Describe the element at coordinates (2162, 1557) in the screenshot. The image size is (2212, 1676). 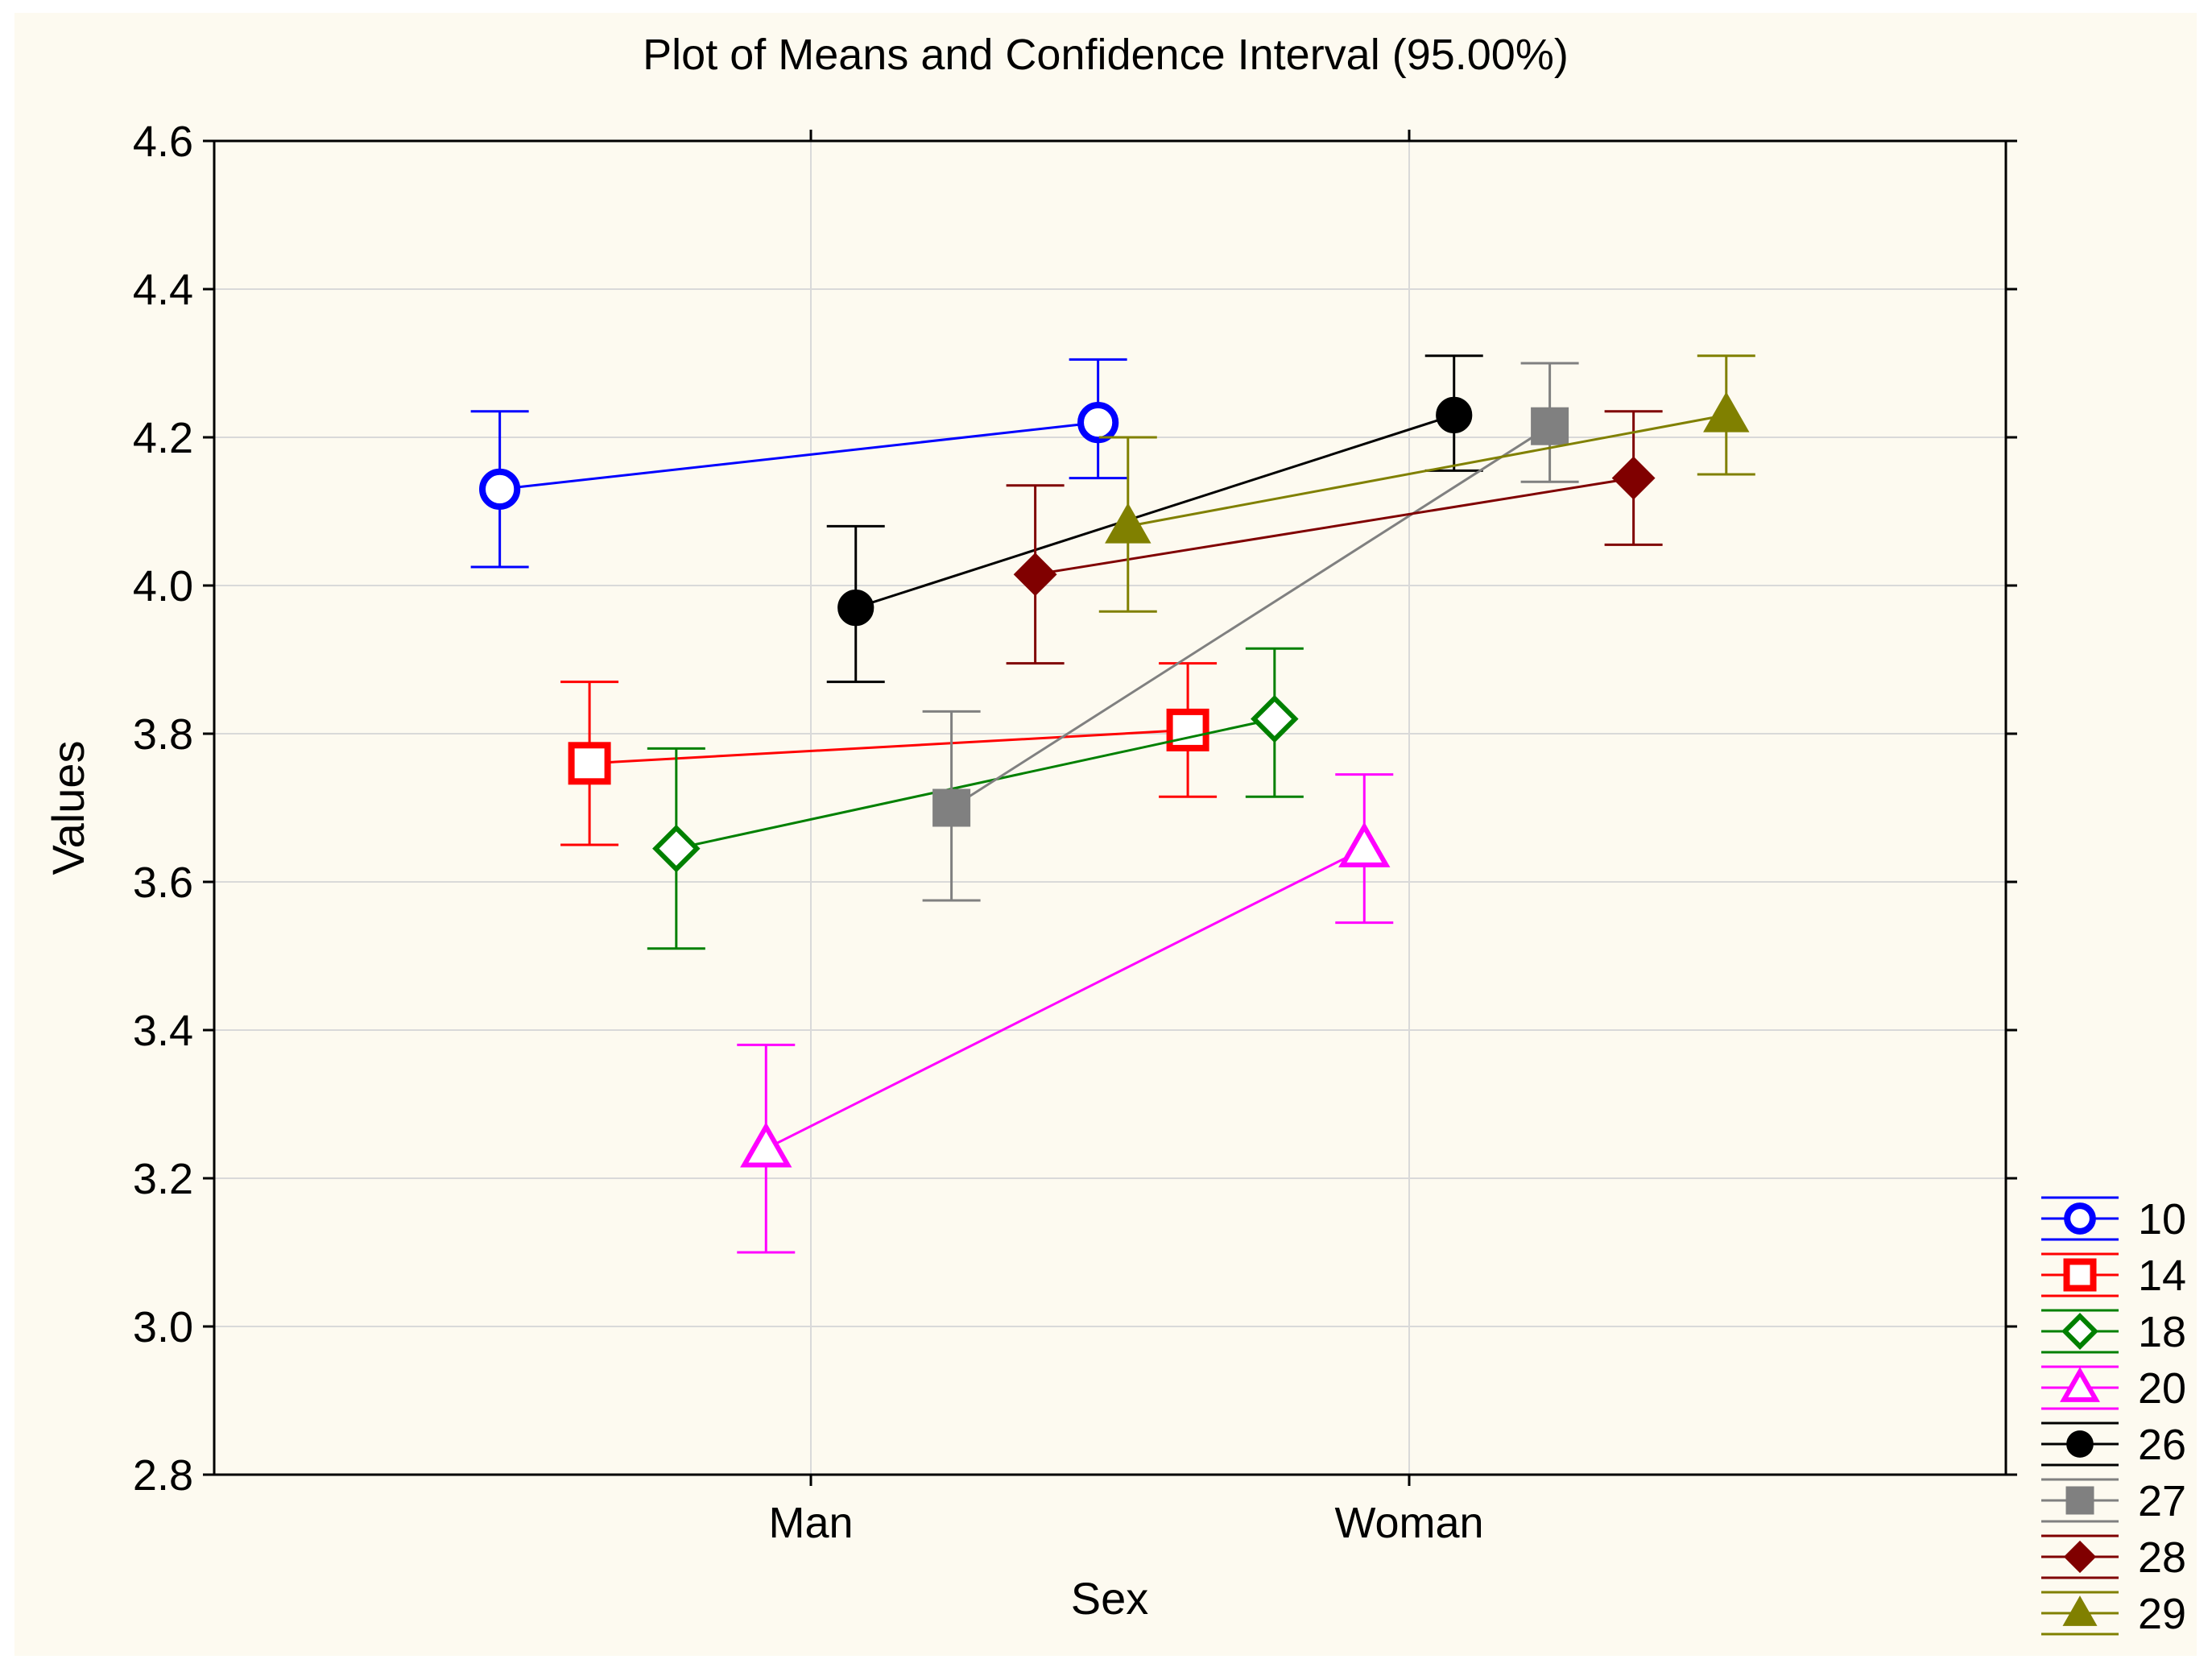
I see `legend-label: 28` at that location.